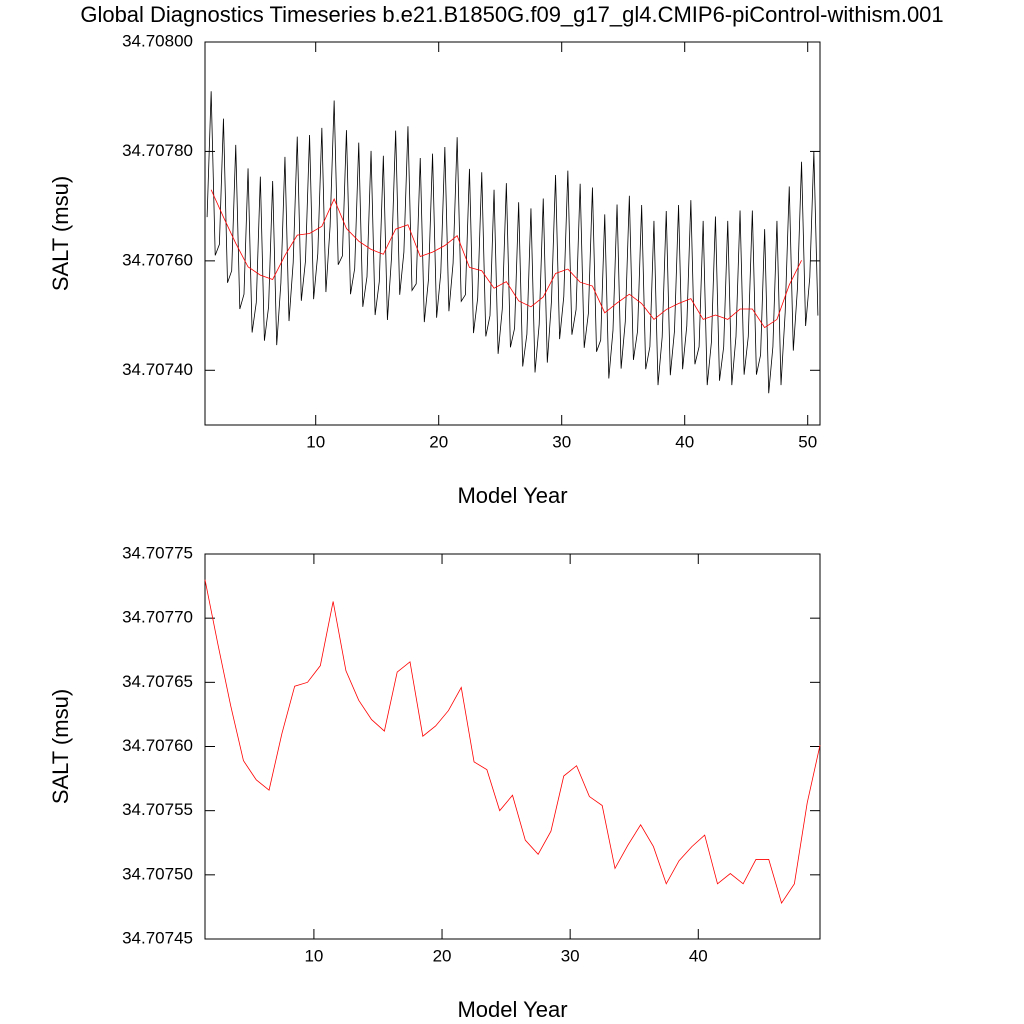  What do you see at coordinates (157, 681) in the screenshot?
I see `y-tick-label: 34.70765` at bounding box center [157, 681].